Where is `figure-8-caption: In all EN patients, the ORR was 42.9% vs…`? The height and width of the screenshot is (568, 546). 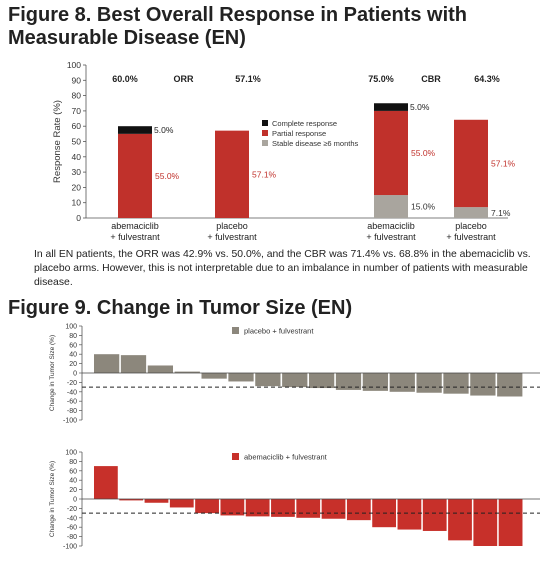
figure-8-caption: In all EN patients, the ORR was 42.9% vs… is located at coordinates (282, 268).